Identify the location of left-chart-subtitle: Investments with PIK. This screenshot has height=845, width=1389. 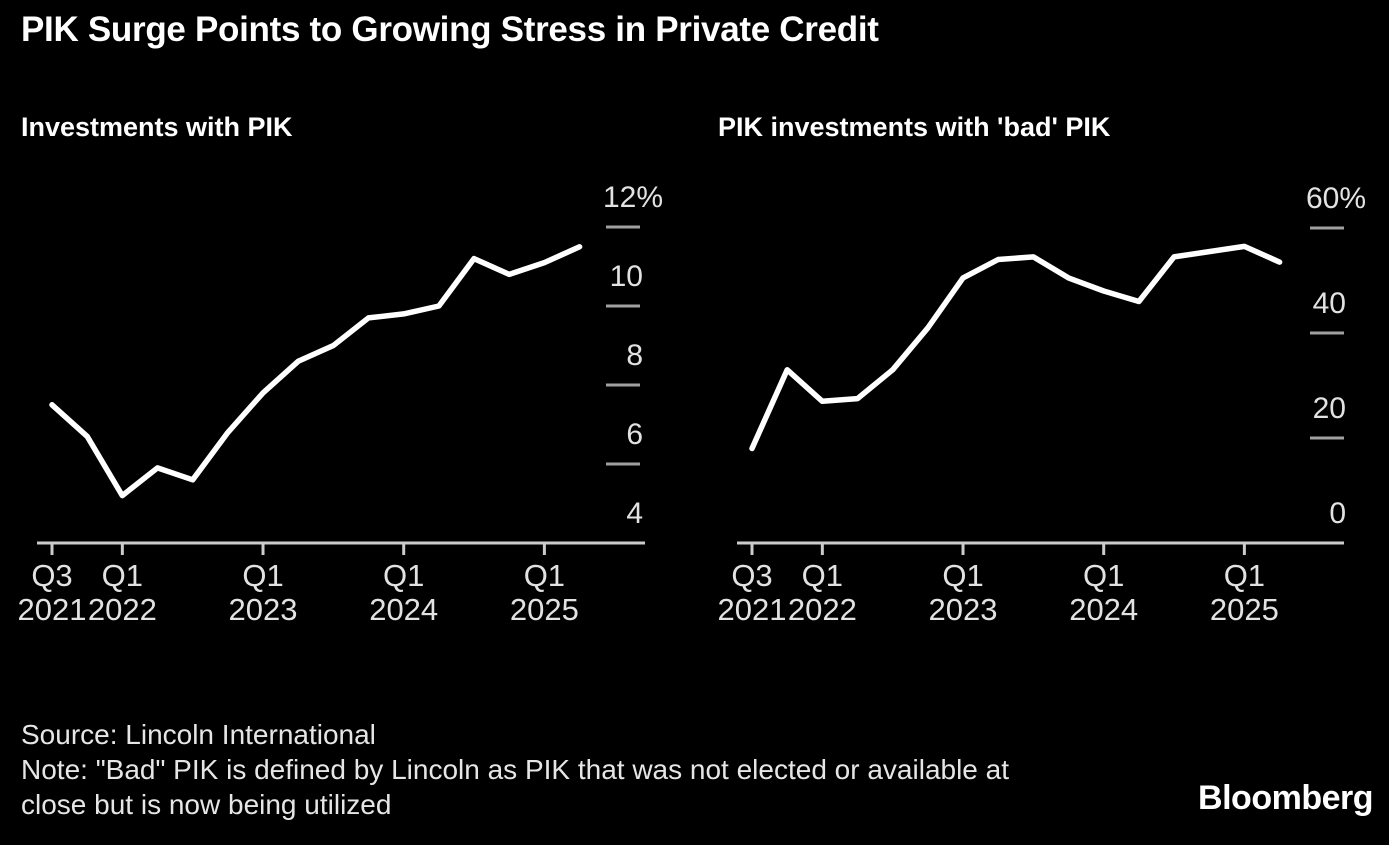
(157, 127).